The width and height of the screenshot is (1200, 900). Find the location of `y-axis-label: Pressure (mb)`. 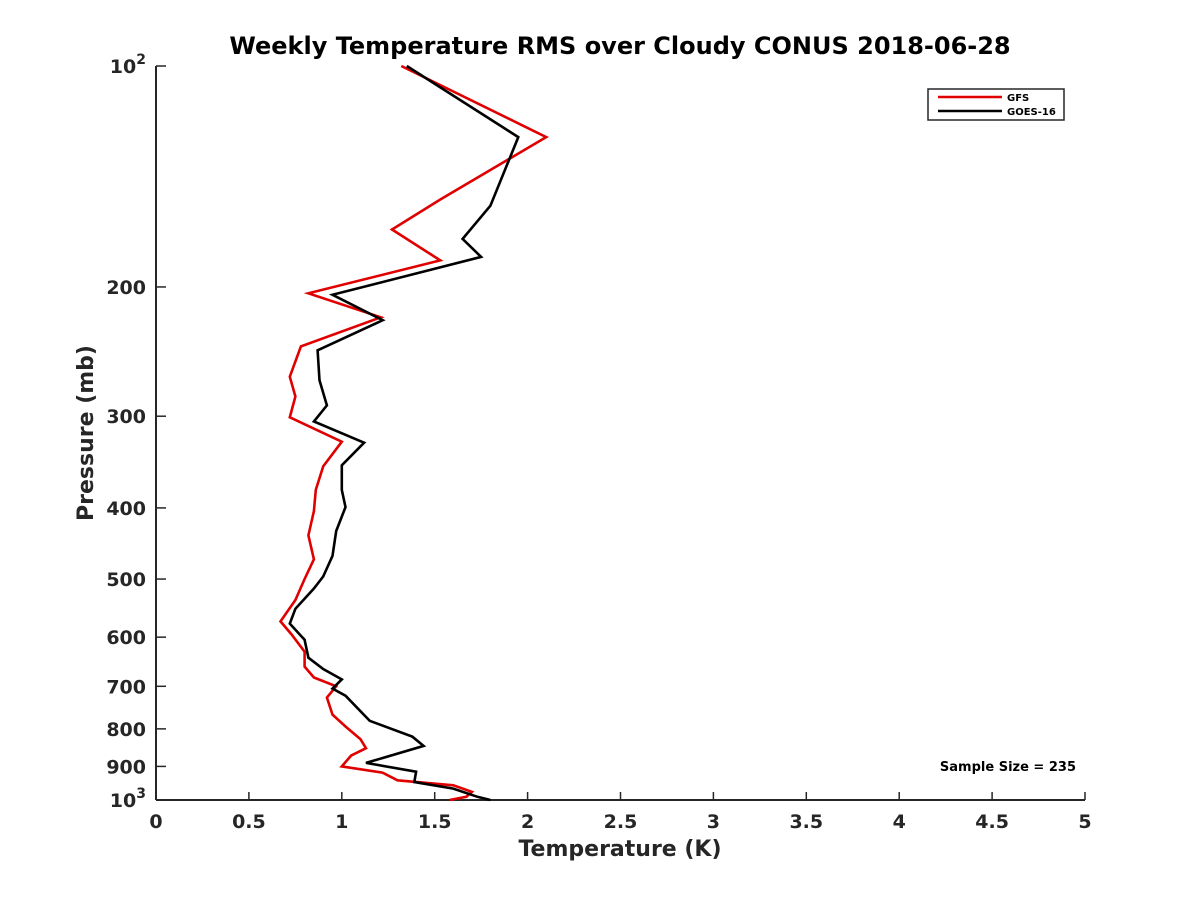

y-axis-label: Pressure (mb) is located at coordinates (86, 433).